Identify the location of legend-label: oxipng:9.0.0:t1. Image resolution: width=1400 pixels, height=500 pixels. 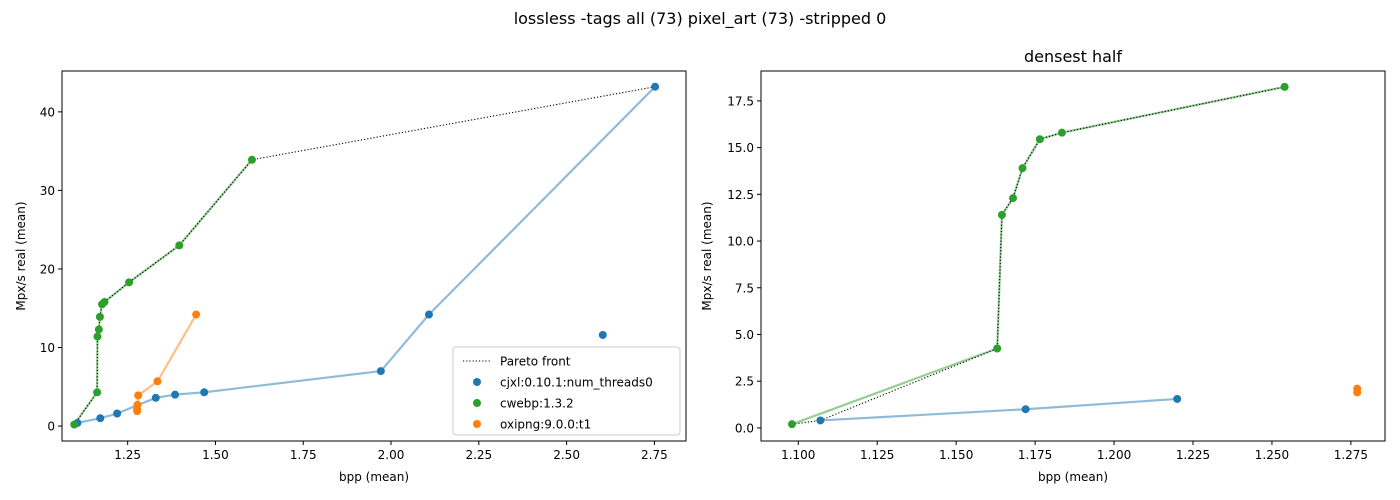
(545, 425).